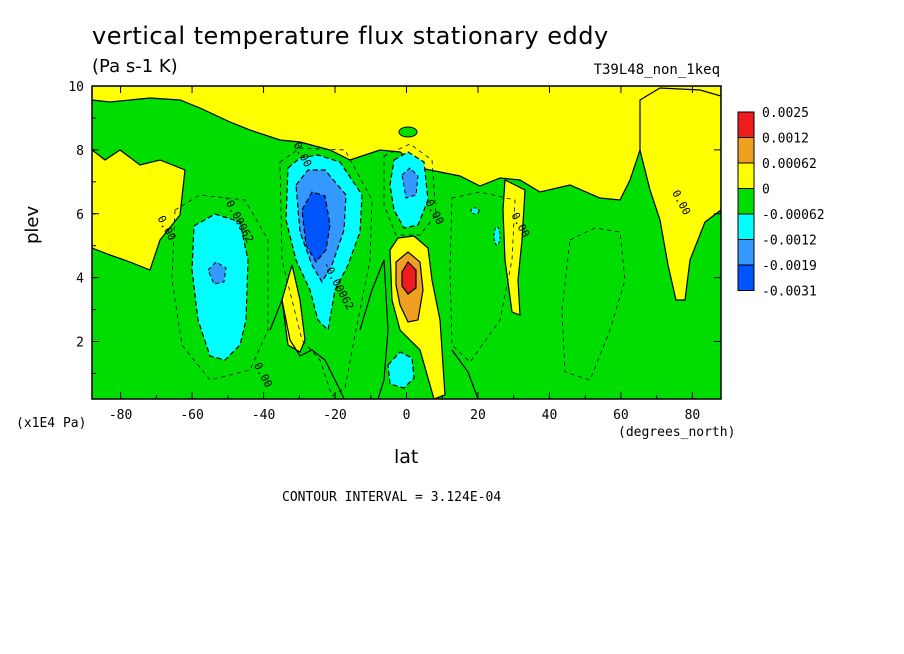 The height and width of the screenshot is (654, 904). Describe the element at coordinates (408, 132) in the screenshot. I see `small-positive-spot` at that location.